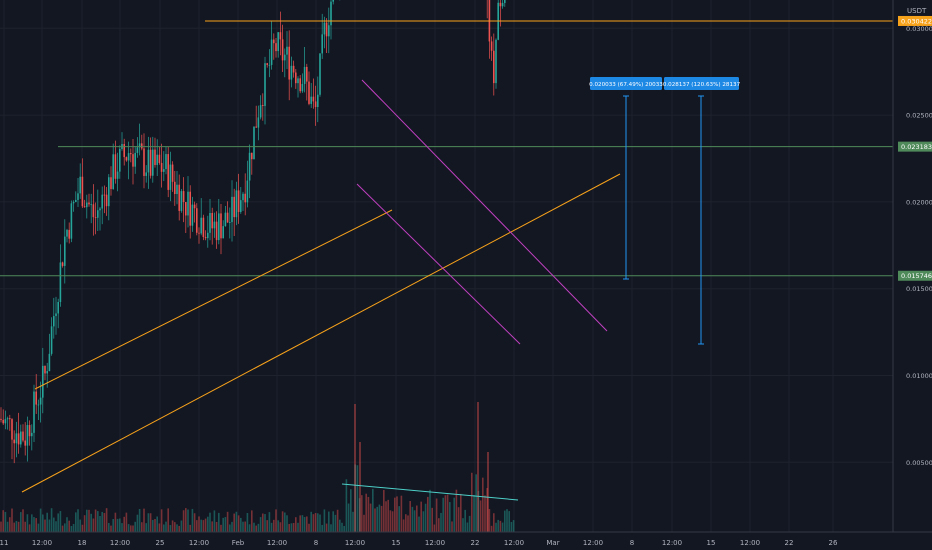 The image size is (932, 550). Describe the element at coordinates (514, 543) in the screenshot. I see `x-tick-13: 12:00` at that location.